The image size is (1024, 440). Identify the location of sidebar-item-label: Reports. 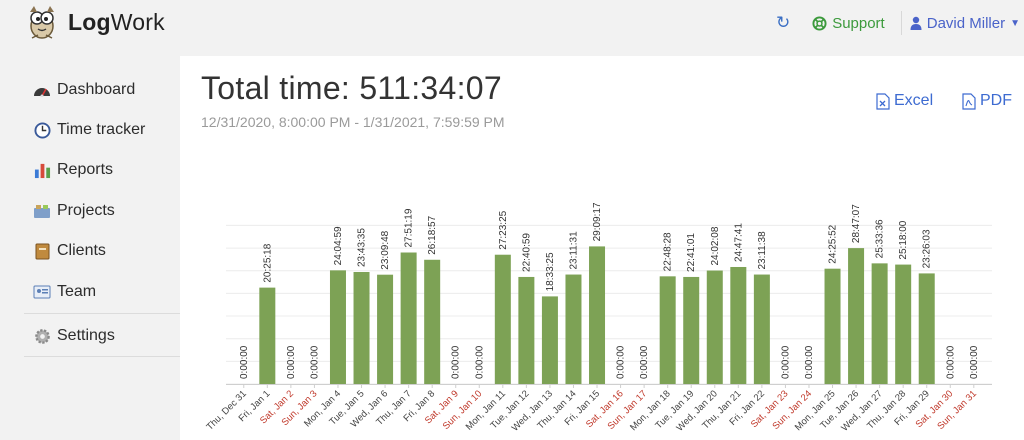
(85, 169).